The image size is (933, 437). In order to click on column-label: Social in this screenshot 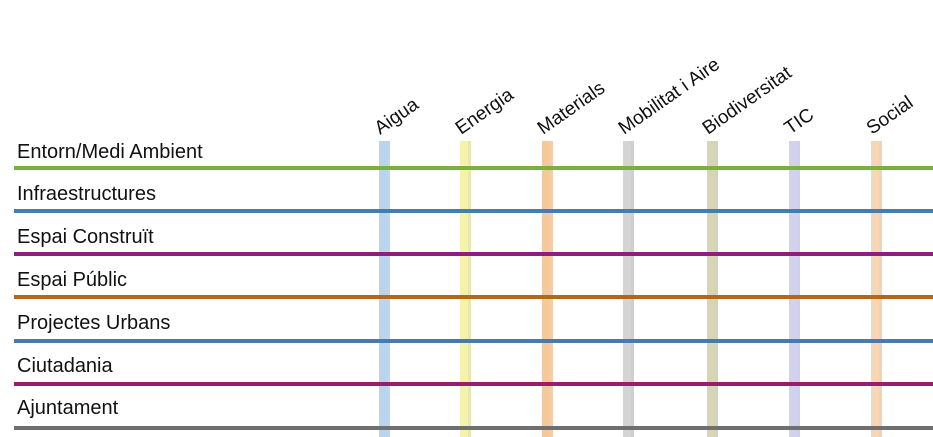, I will do `click(890, 115)`.